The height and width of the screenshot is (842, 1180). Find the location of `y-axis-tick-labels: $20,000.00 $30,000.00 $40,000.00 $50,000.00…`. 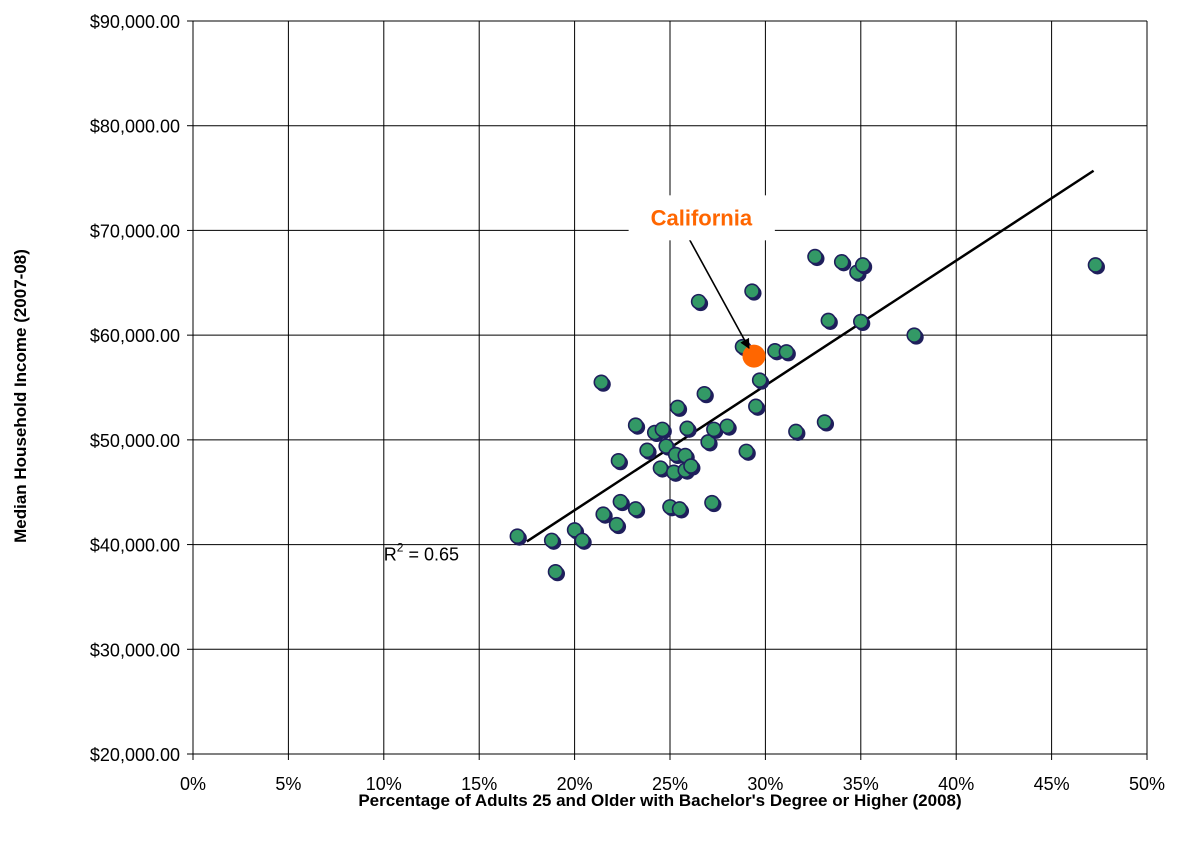

y-axis-tick-labels: $20,000.00 $30,000.00 $40,000.00 $50,000.00… is located at coordinates (135, 388).